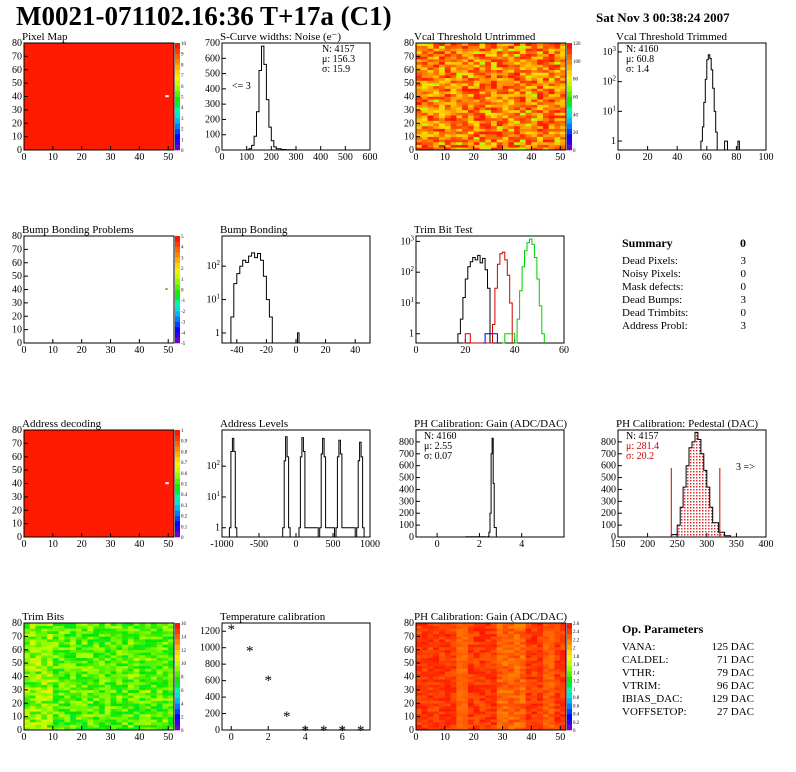 The width and height of the screenshot is (796, 772). Describe the element at coordinates (743, 300) in the screenshot. I see `summary-value: 3` at that location.